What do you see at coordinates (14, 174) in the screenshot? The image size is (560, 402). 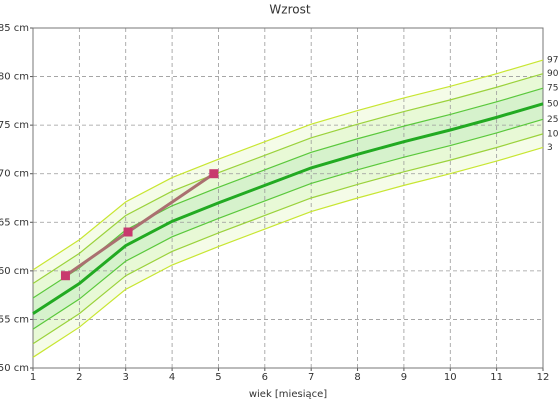 I see `y-tick-label: 70 cm` at bounding box center [14, 174].